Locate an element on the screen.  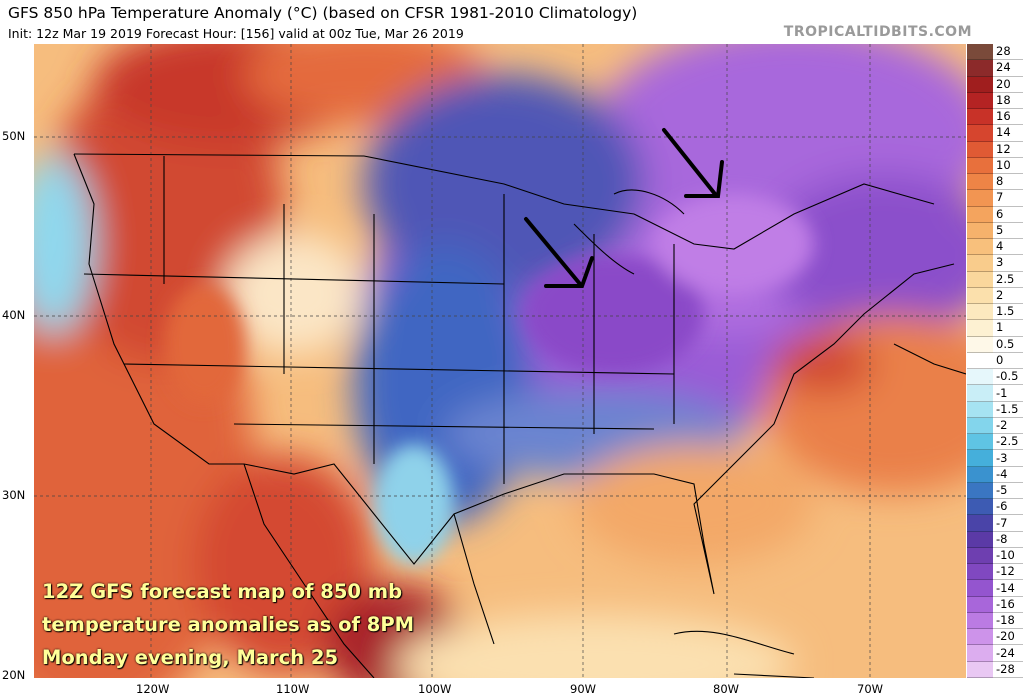
colorbar-step: -20 is located at coordinates (995, 637).